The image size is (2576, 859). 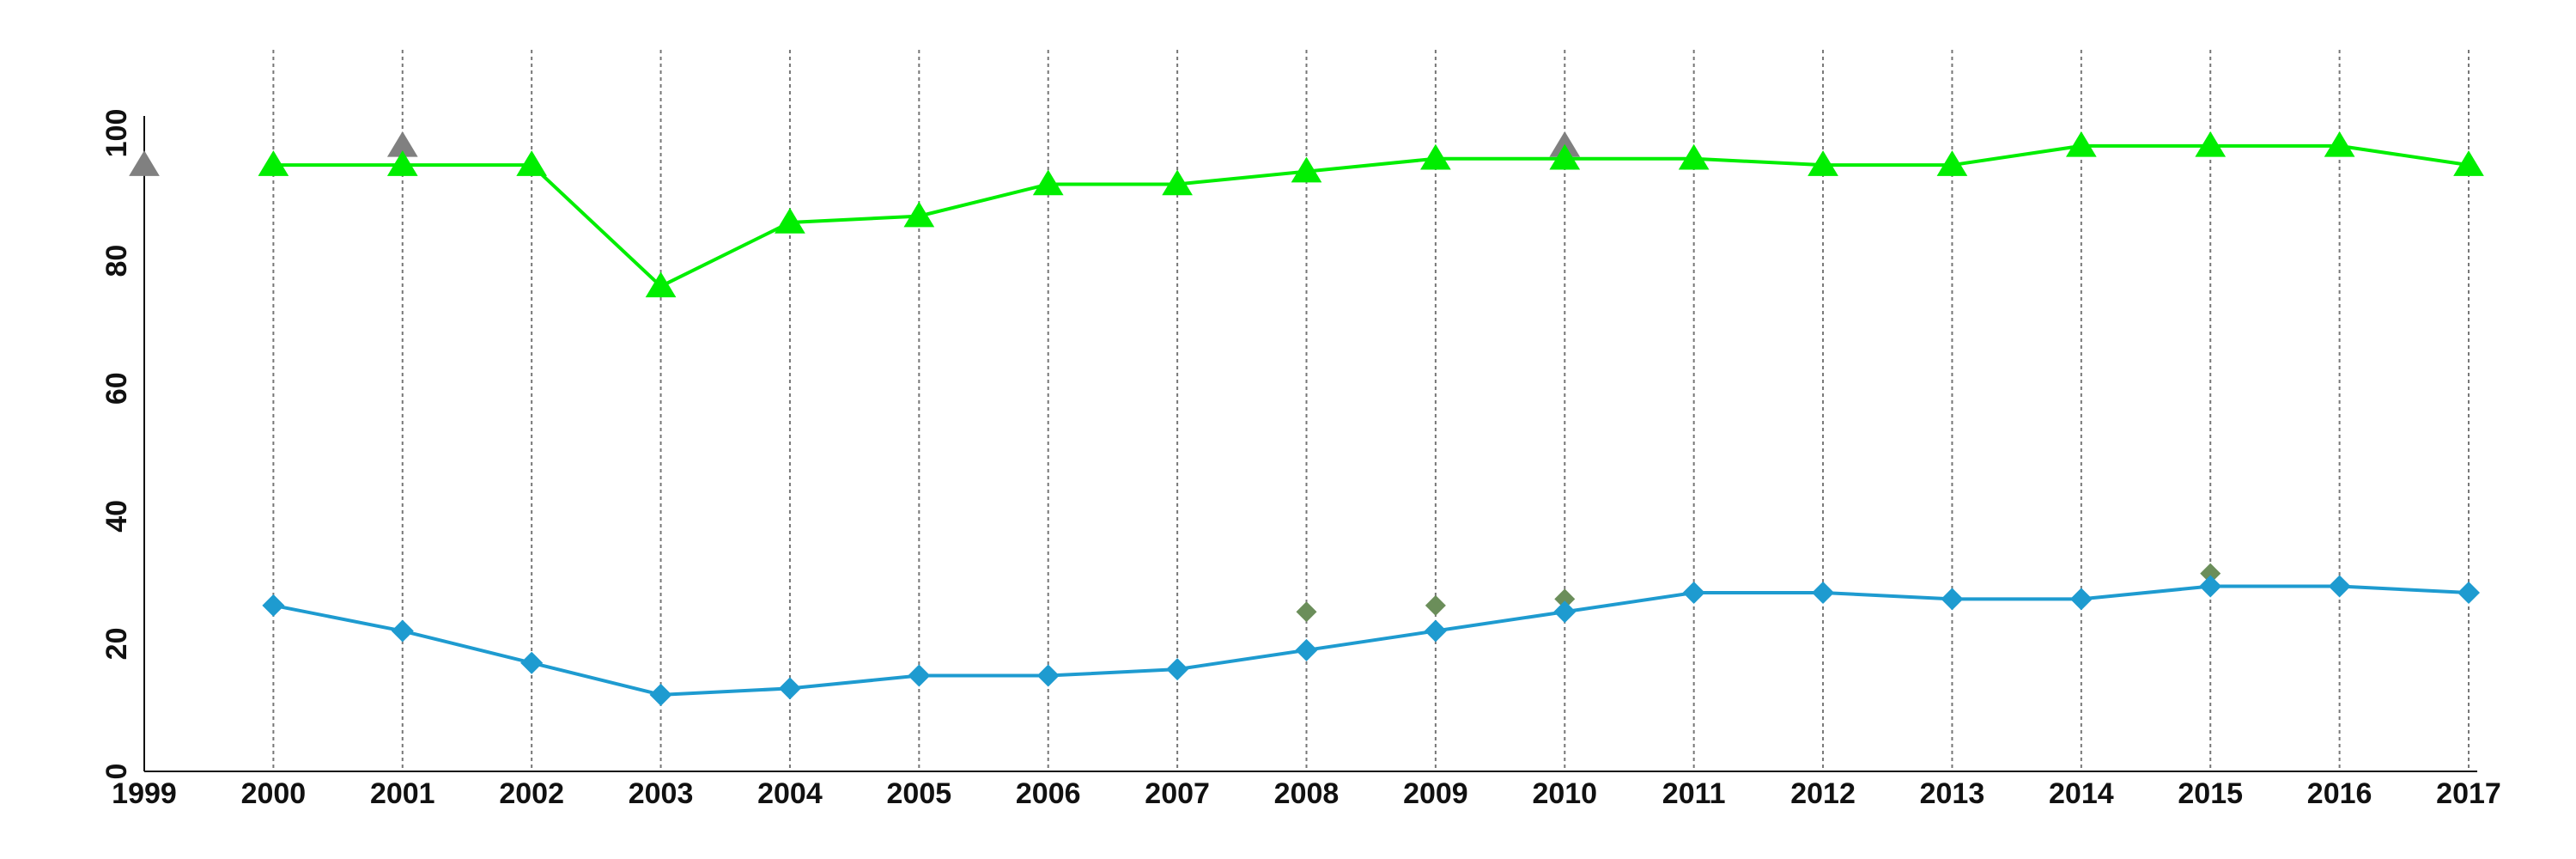 What do you see at coordinates (1694, 156) in the screenshot?
I see `series-0-point-2011` at bounding box center [1694, 156].